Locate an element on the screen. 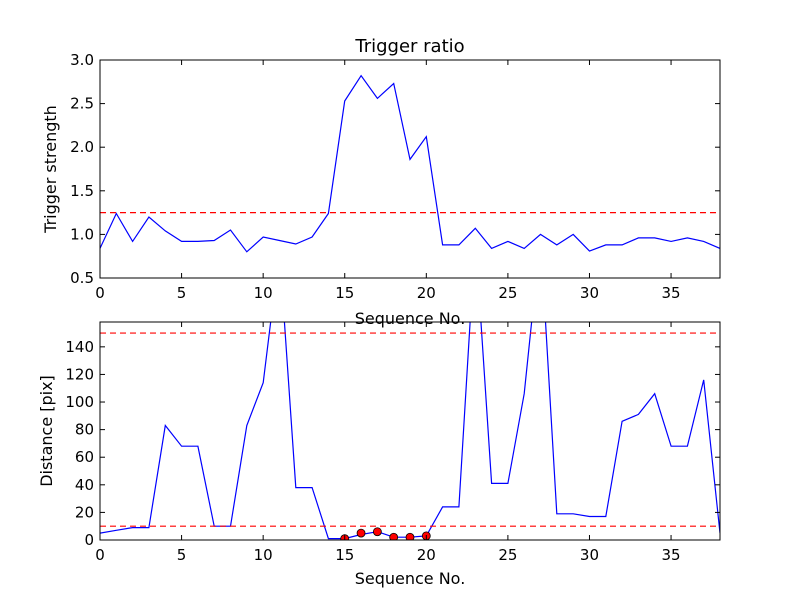  x-tick-label-top: 5 is located at coordinates (182, 293).